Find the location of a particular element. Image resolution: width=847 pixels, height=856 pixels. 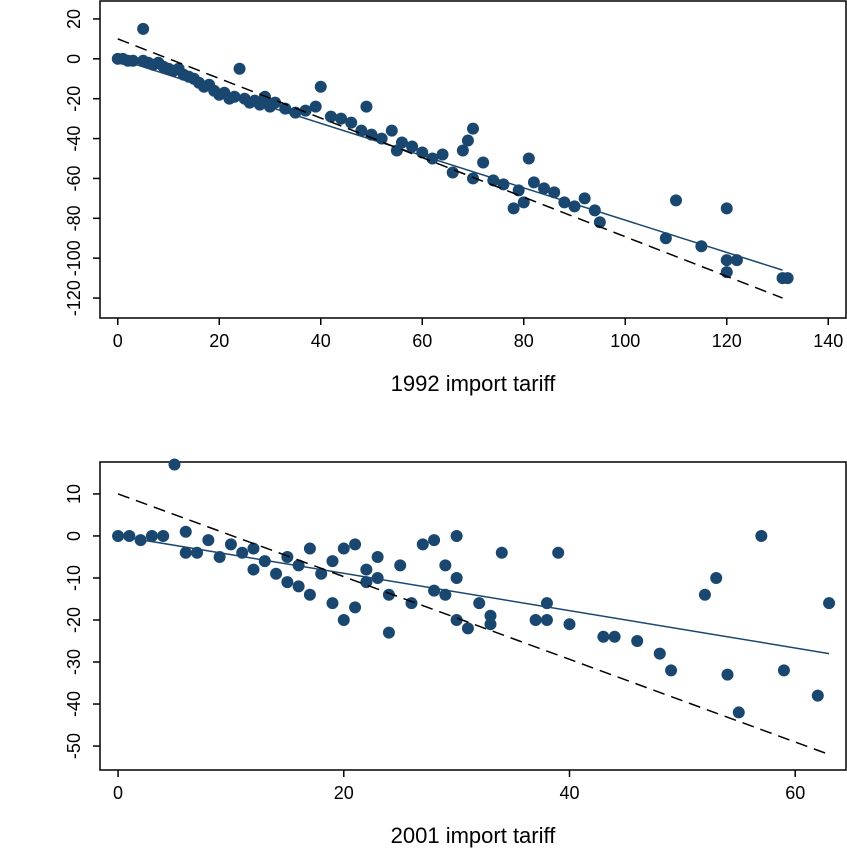

y-tick-label: -80 is located at coordinates (74, 218).